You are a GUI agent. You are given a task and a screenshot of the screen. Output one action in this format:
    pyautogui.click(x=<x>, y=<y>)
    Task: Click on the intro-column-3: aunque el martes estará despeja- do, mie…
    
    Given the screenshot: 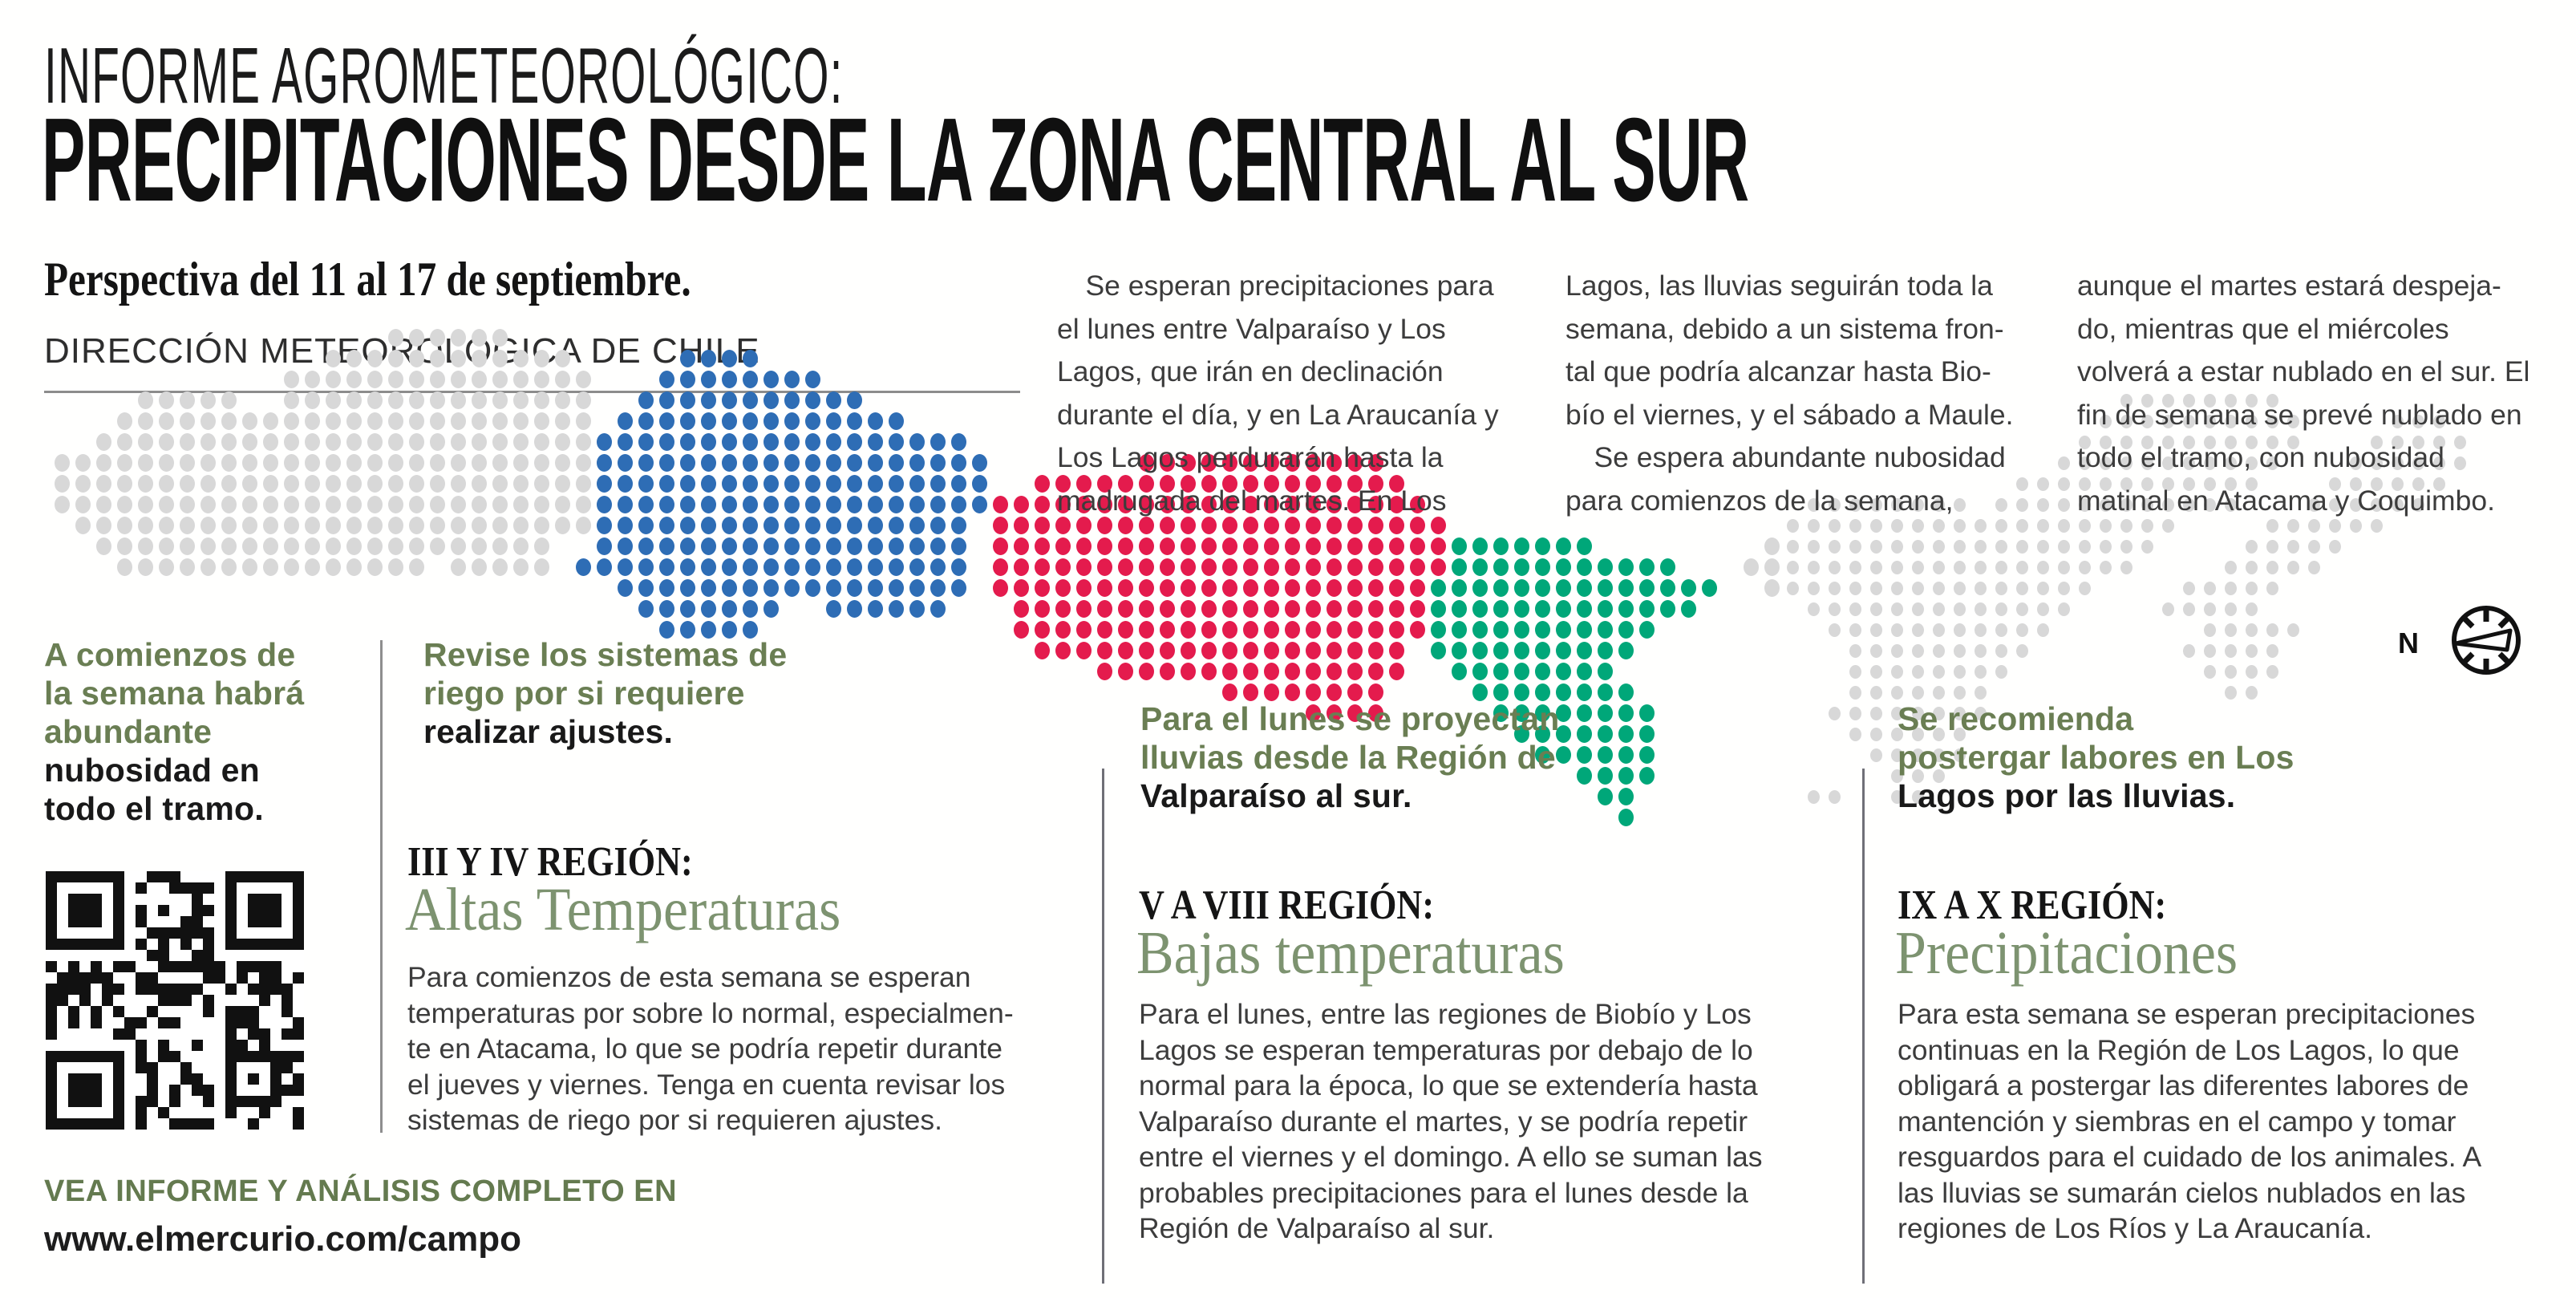 What is the action you would take?
    pyautogui.click(x=2303, y=393)
    